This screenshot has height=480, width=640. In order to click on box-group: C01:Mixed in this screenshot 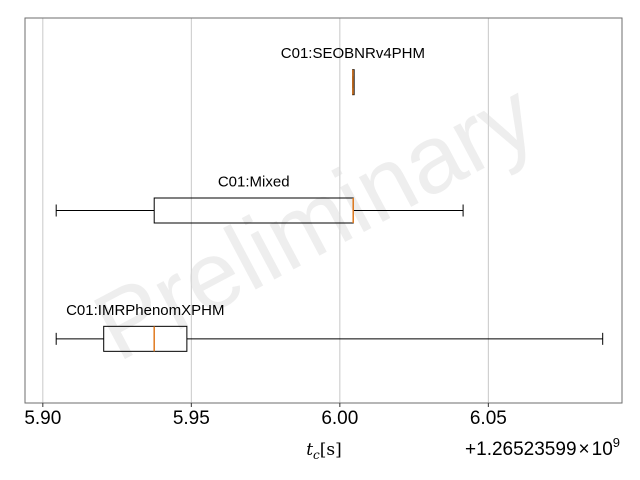, I will do `click(259, 199)`.